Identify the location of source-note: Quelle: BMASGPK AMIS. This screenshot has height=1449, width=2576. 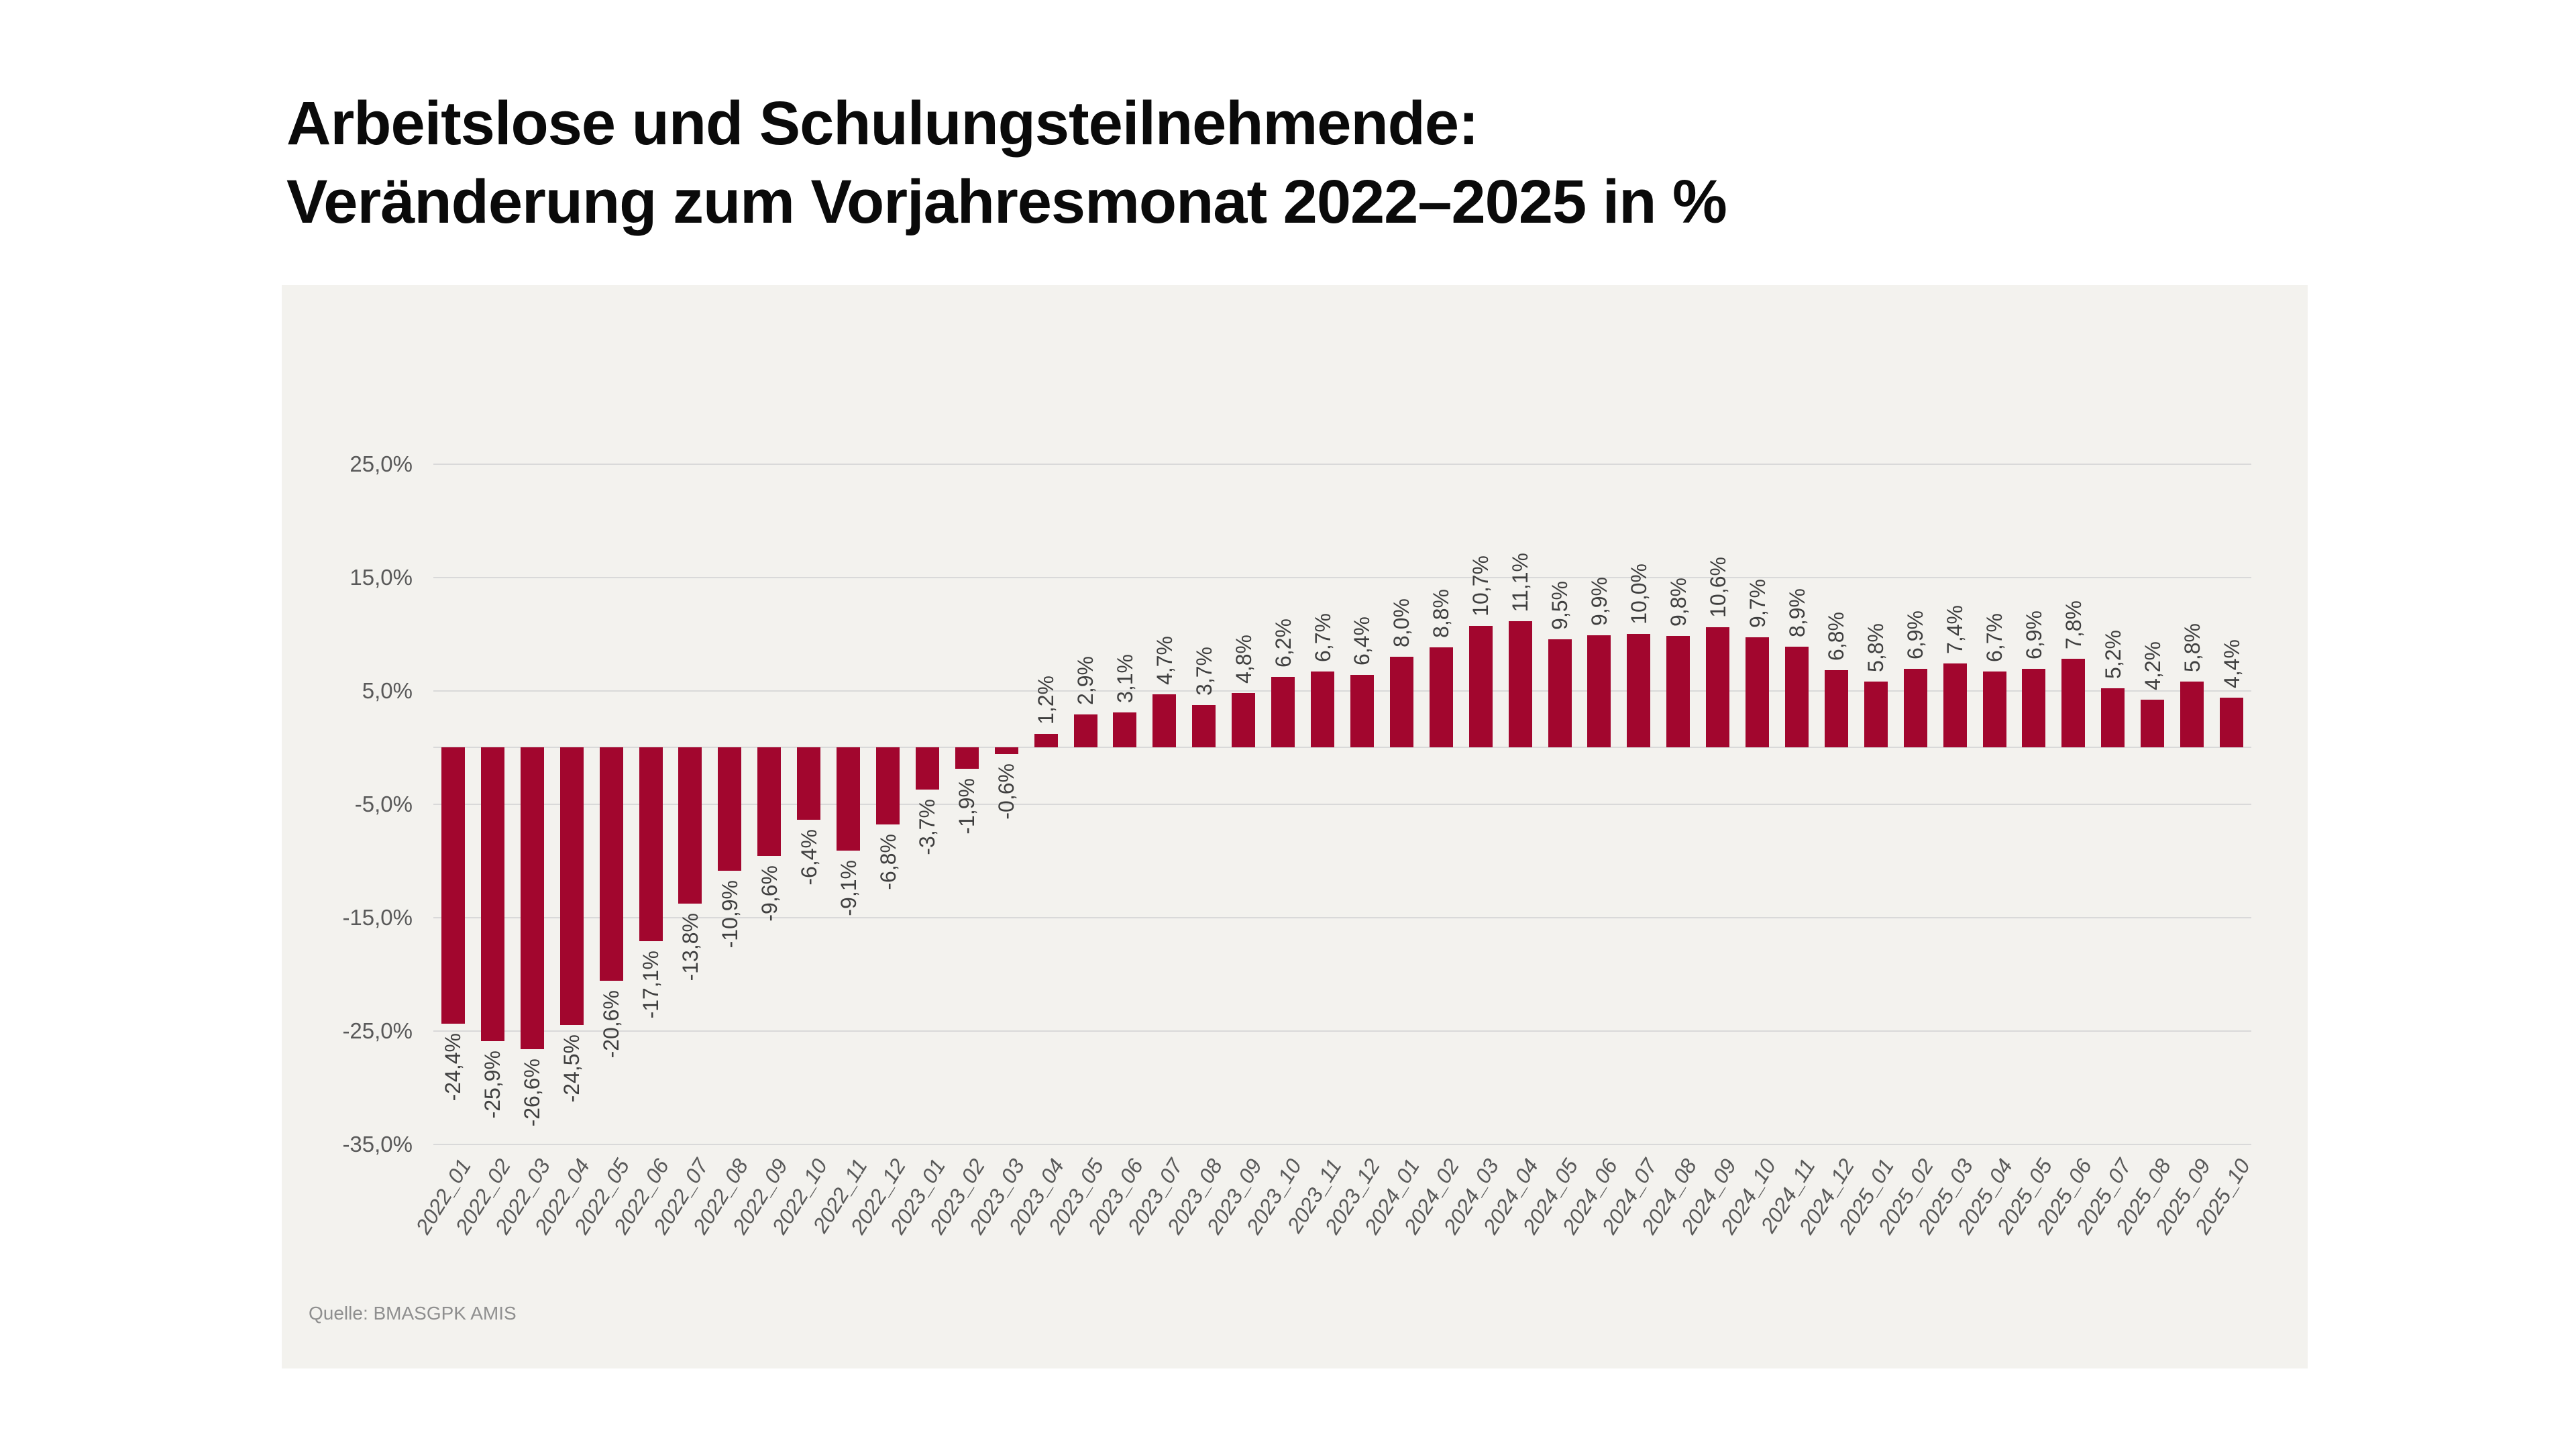
(413, 1313).